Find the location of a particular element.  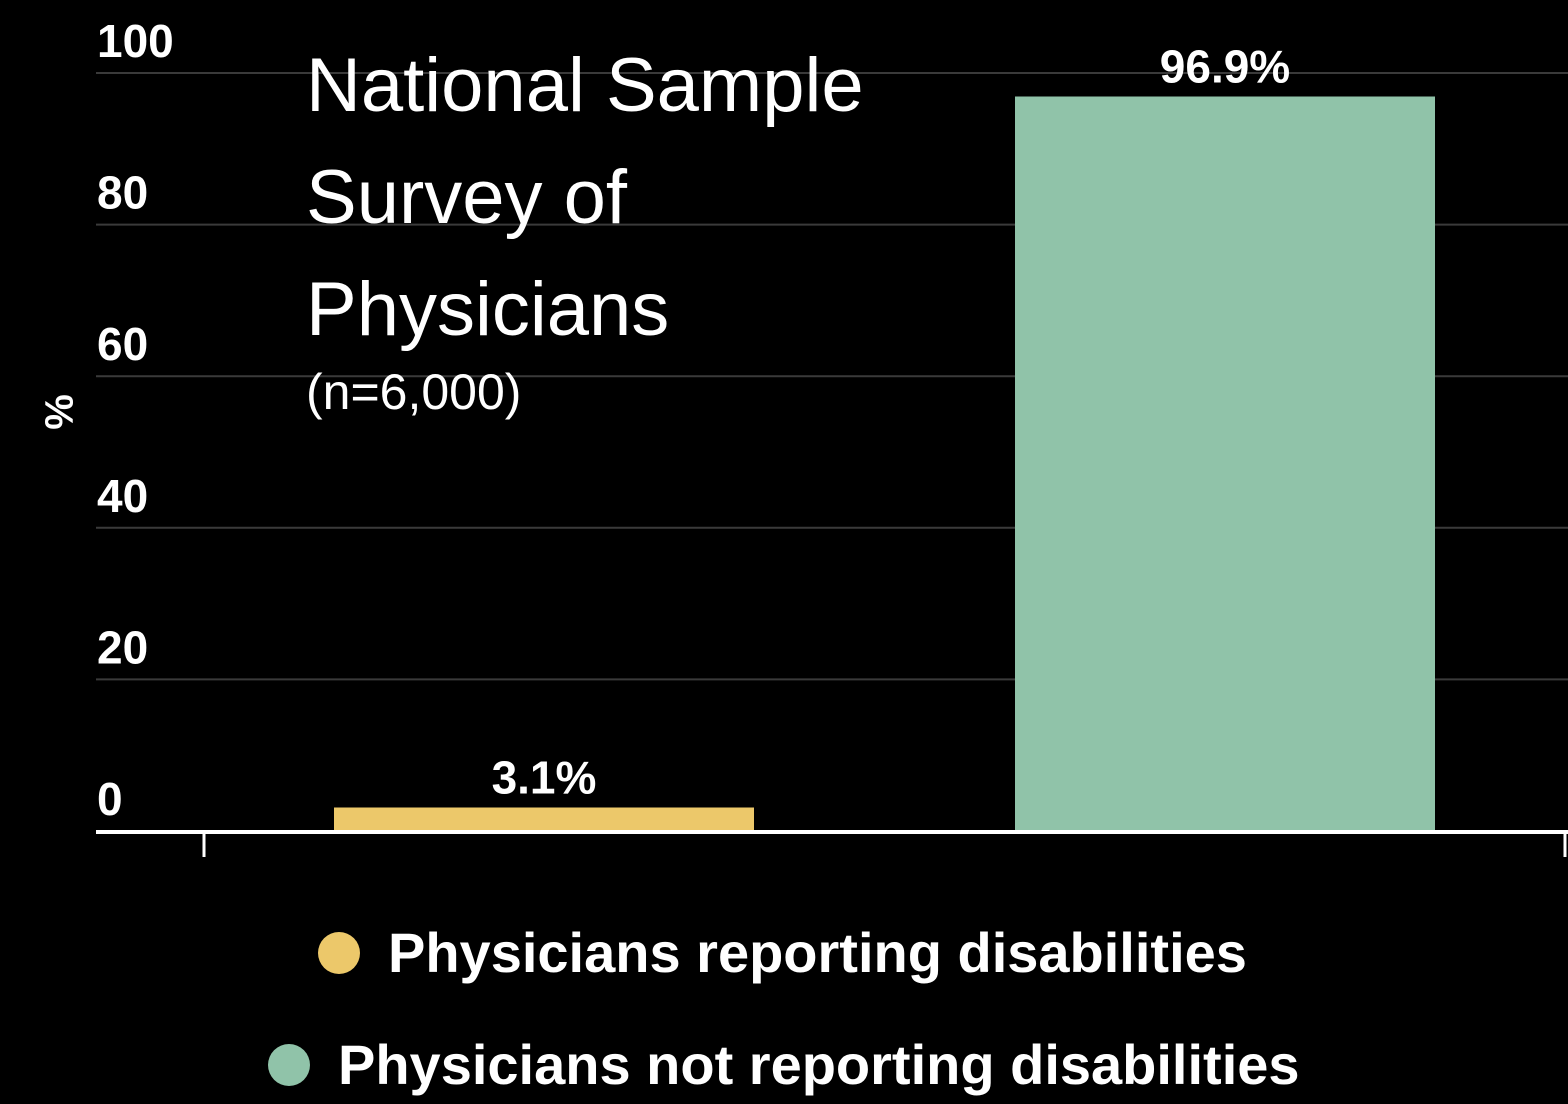

chart-title: National Sample Survey of Physicians is located at coordinates (636, 198).